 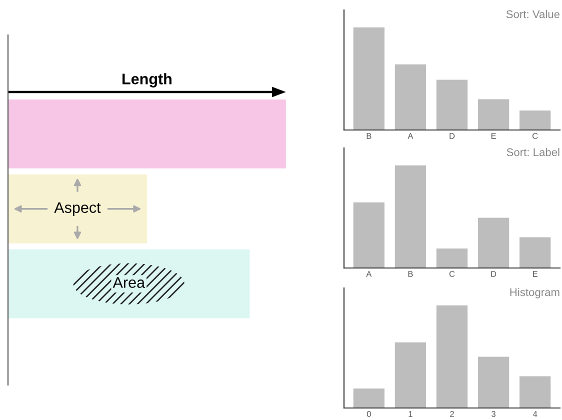 I want to click on chart-title: Sort: Value, so click(x=533, y=14).